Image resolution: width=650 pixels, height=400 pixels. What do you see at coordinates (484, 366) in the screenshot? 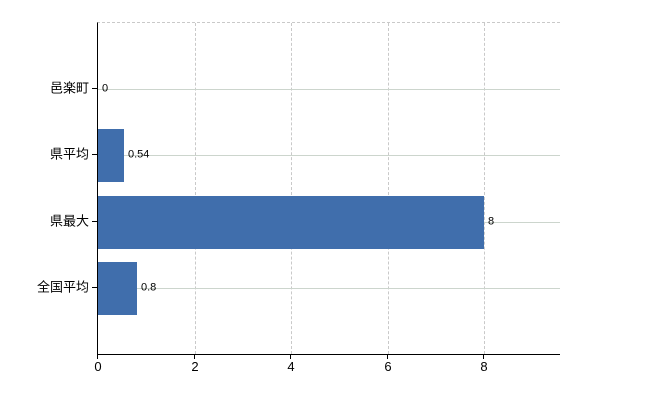
I see `x-axis-tick-label: 8` at bounding box center [484, 366].